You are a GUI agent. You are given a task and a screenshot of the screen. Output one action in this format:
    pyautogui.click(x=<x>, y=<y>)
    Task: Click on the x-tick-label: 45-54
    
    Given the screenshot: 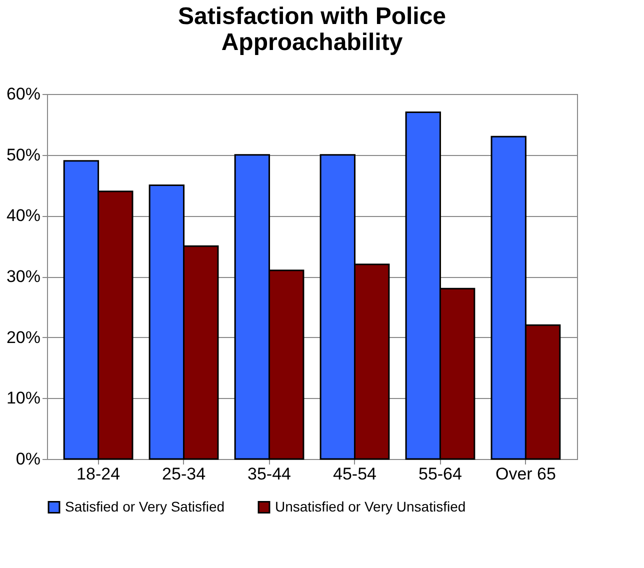 What is the action you would take?
    pyautogui.click(x=354, y=474)
    